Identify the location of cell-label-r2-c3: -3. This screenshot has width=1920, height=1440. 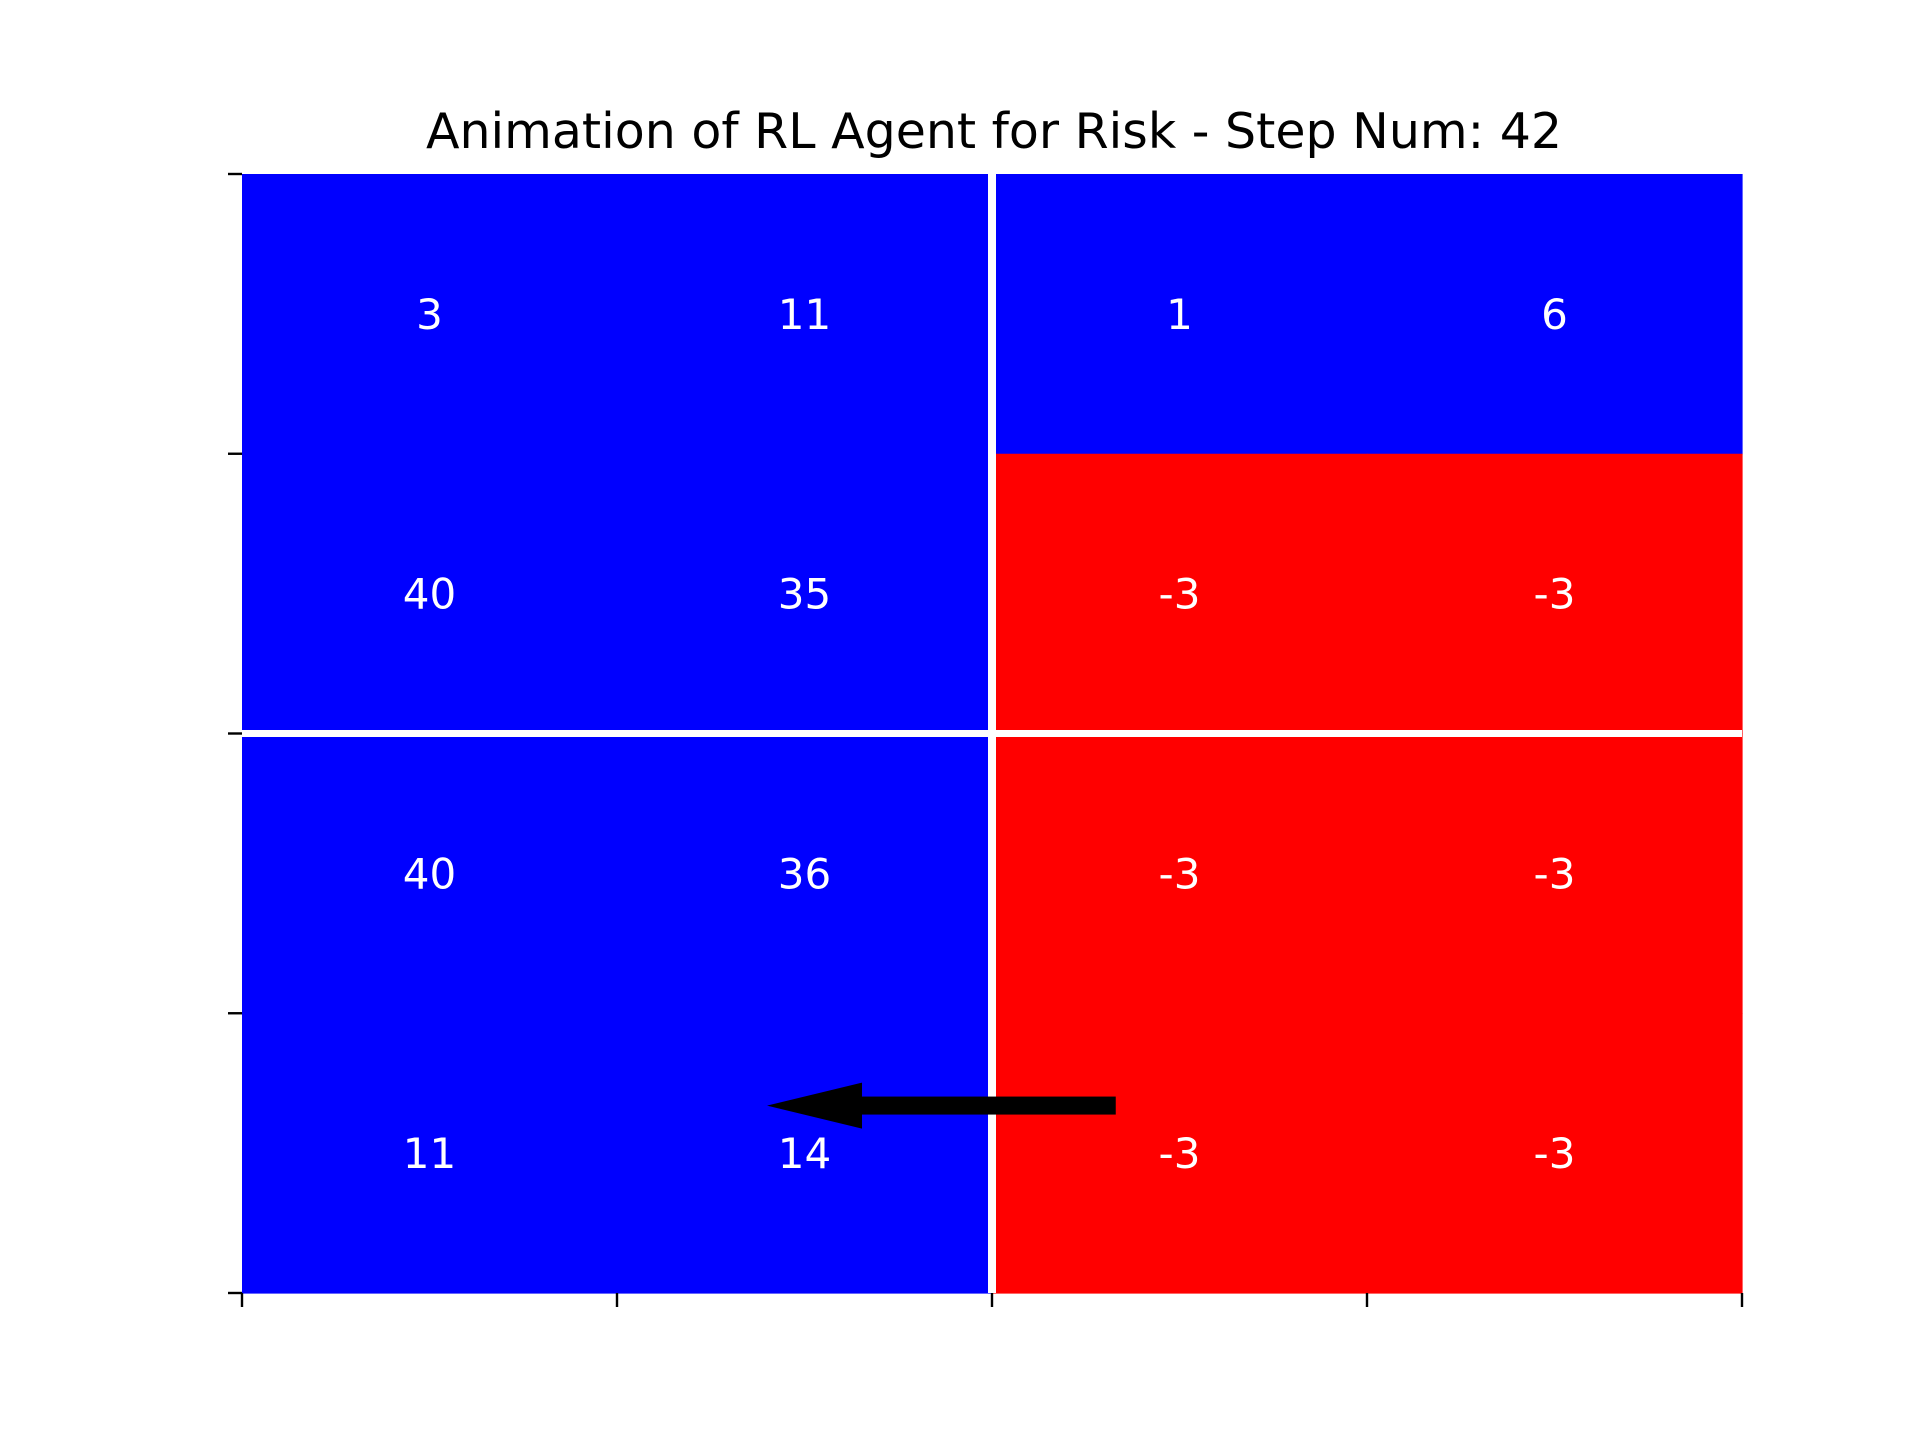
(1555, 873).